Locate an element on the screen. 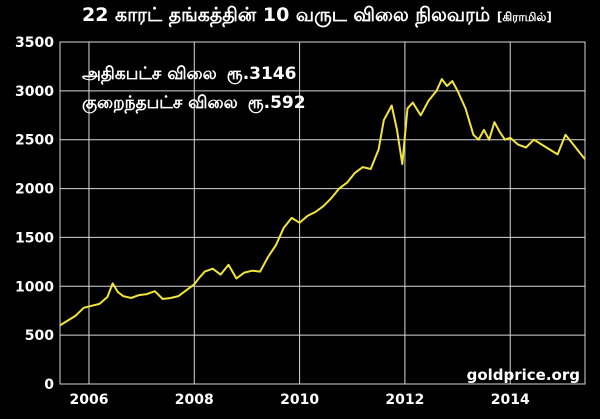  high-price-annotation: அதிகபட்ச விலை ரூ.3146 is located at coordinates (189, 75).